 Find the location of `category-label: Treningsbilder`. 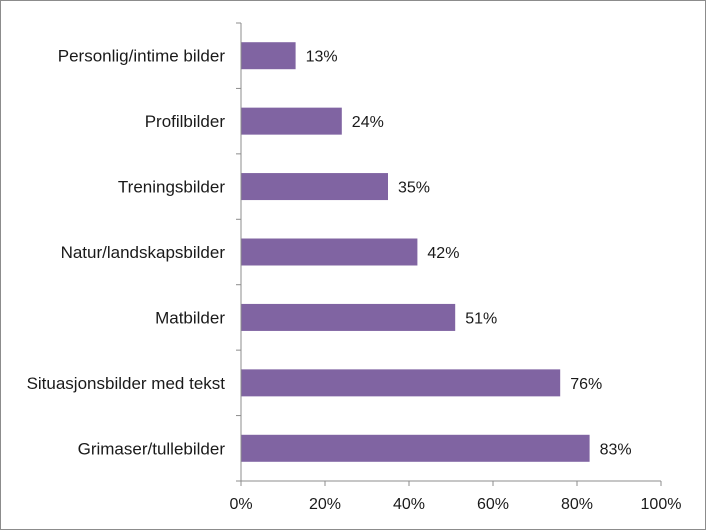

category-label: Treningsbilder is located at coordinates (171, 187).